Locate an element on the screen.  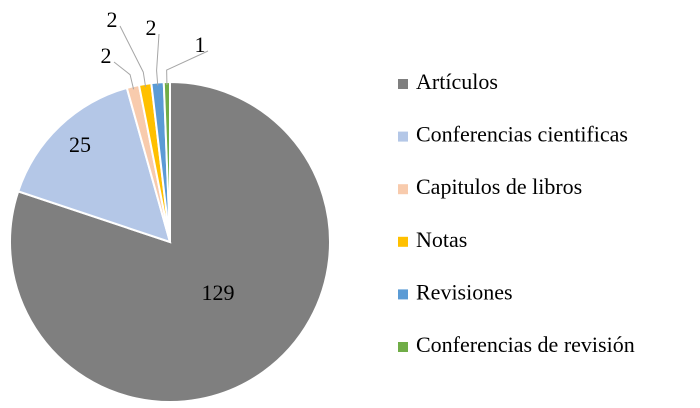
data-label: 1 is located at coordinates (200, 44).